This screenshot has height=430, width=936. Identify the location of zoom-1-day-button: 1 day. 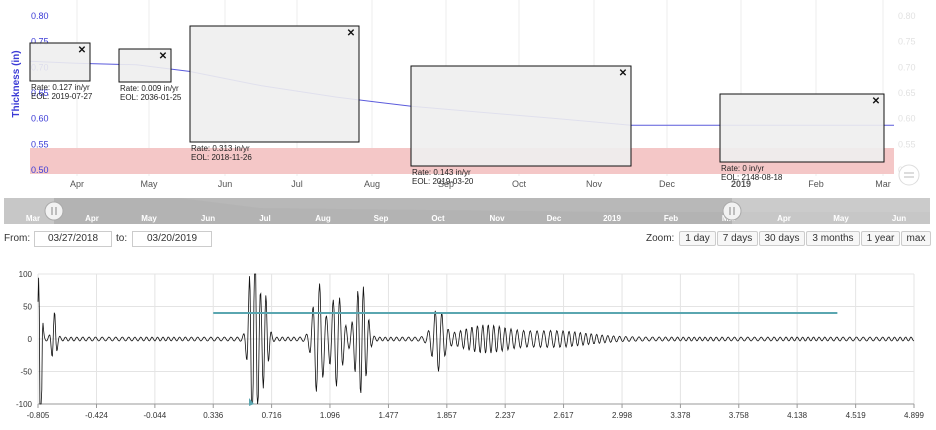
(697, 238).